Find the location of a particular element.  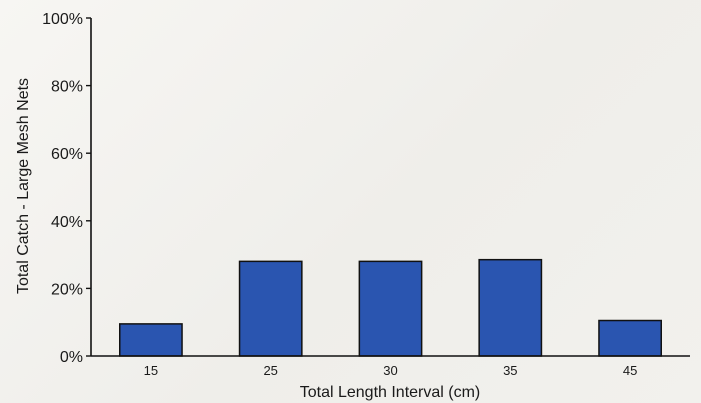

y-tick-label: 20% is located at coordinates (67, 289).